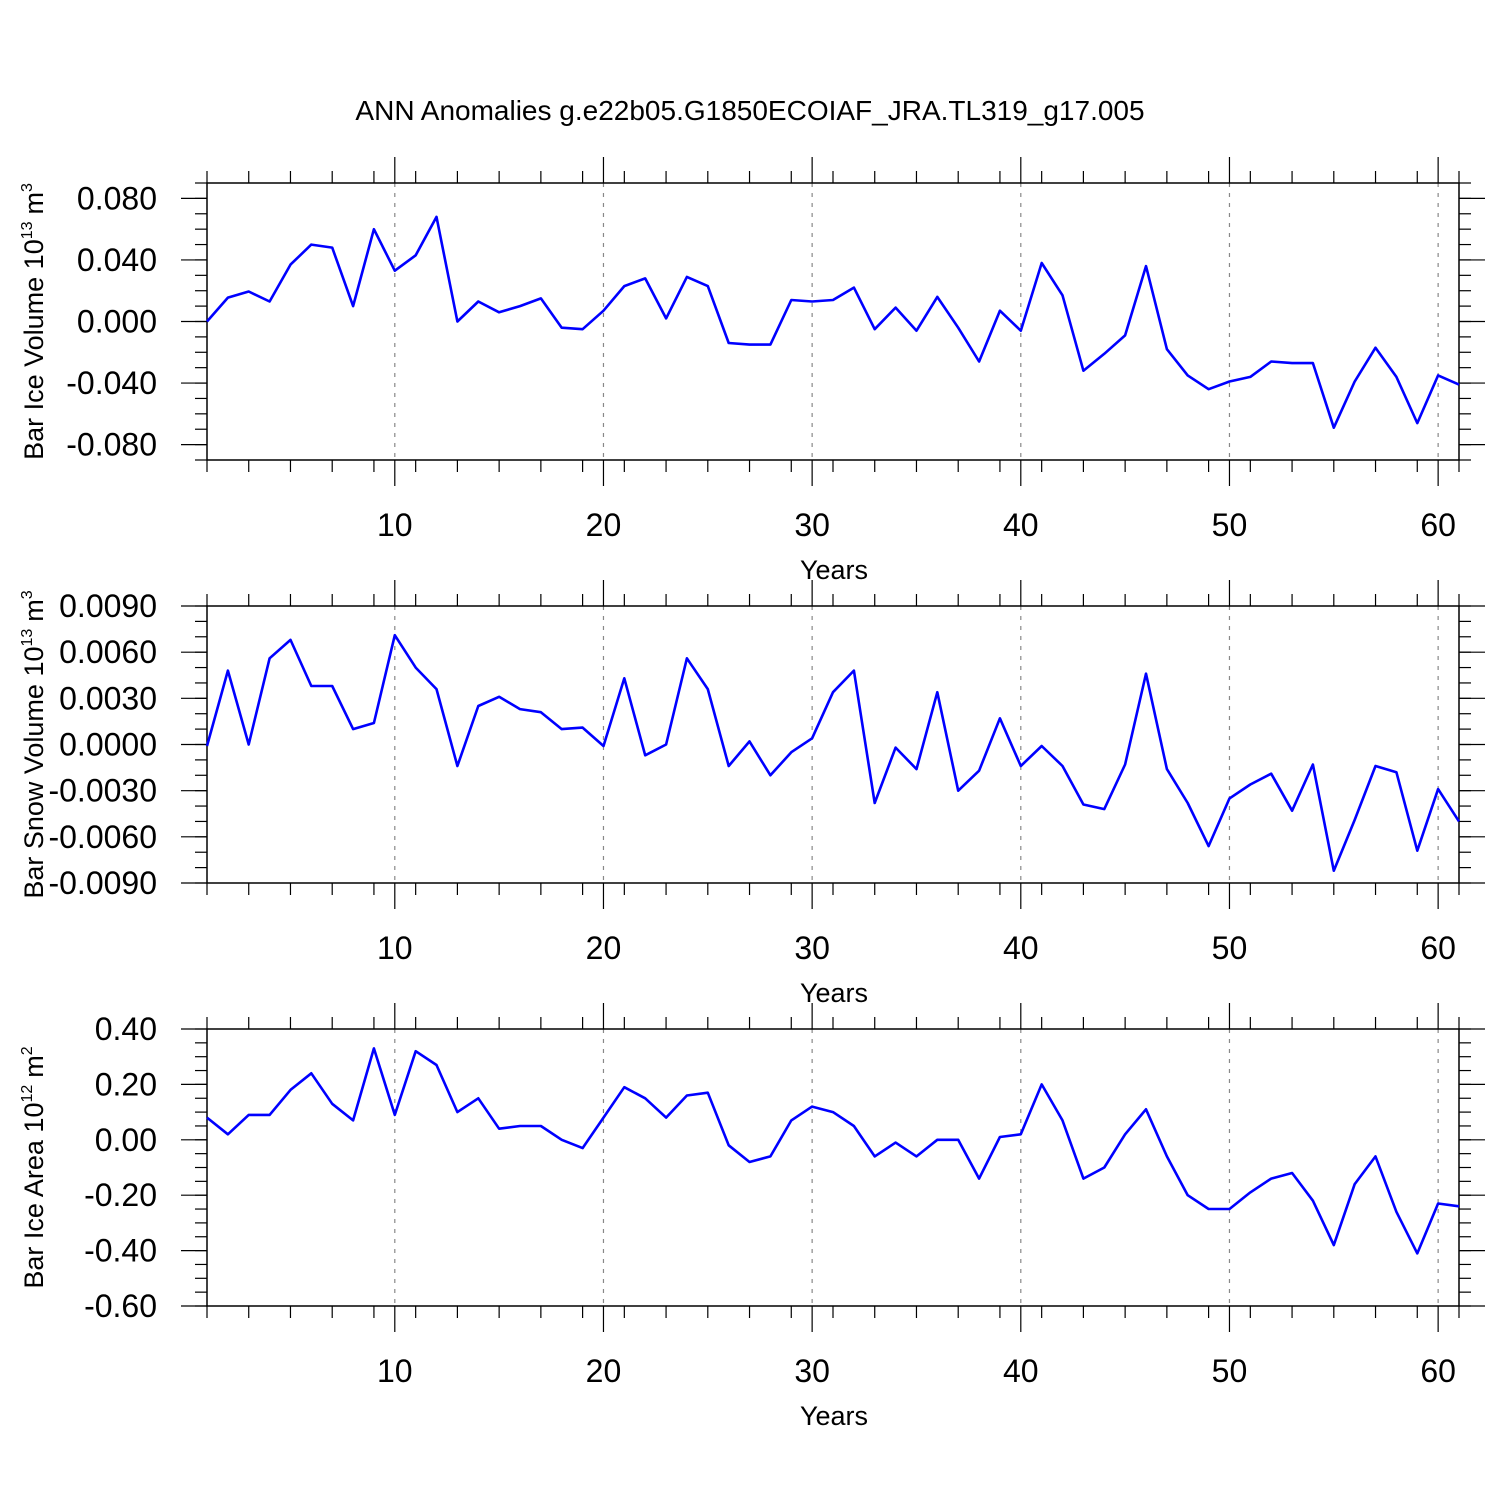 The image size is (1500, 1500). What do you see at coordinates (120, 1195) in the screenshot?
I see `y-tick-label: -0.20` at bounding box center [120, 1195].